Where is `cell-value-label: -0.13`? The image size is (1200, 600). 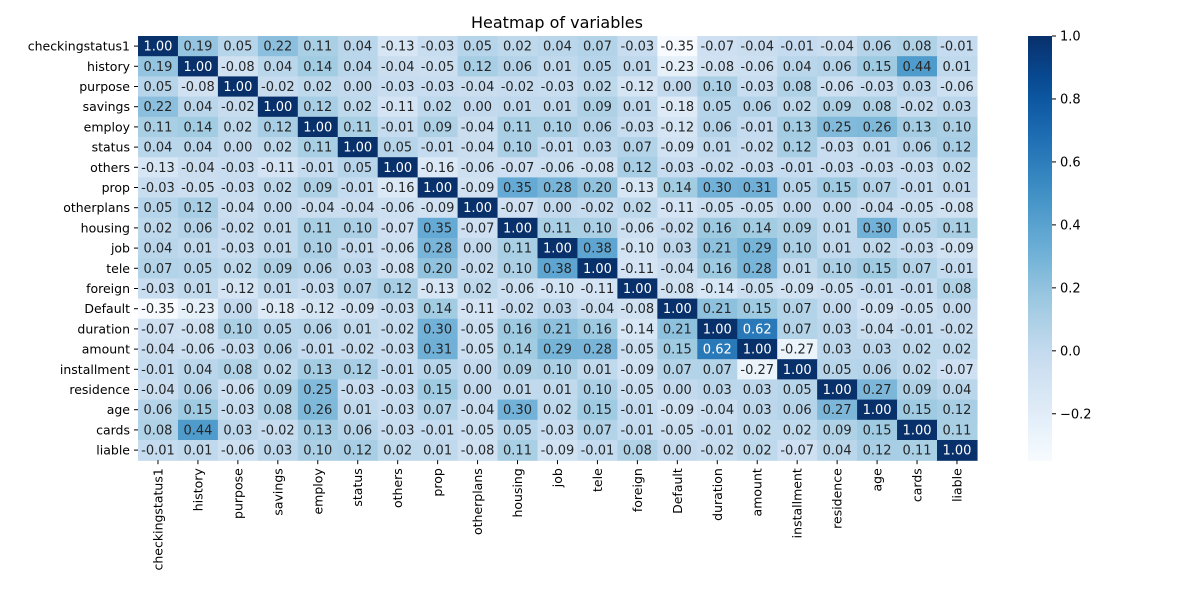 cell-value-label: -0.13 is located at coordinates (398, 47).